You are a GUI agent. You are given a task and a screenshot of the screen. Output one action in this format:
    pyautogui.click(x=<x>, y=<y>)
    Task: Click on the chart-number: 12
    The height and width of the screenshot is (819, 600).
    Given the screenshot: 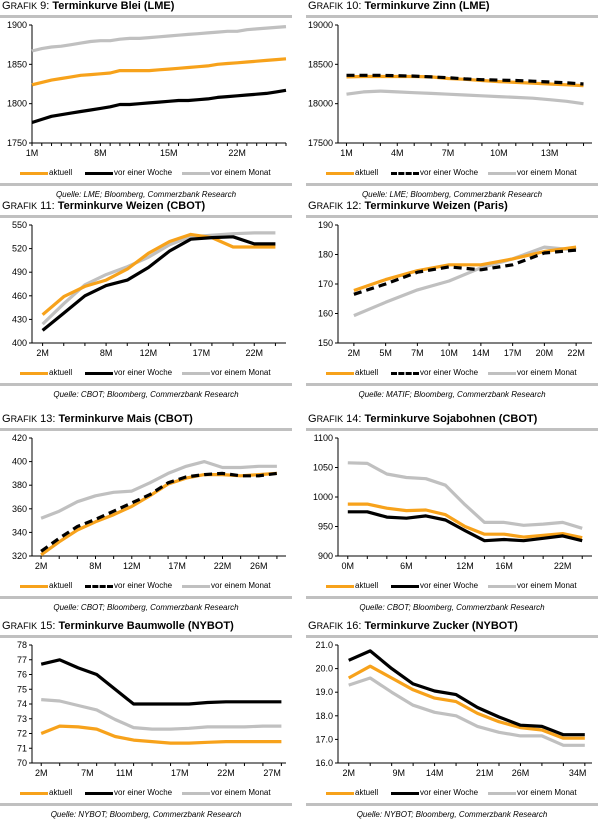 What is the action you would take?
    pyautogui.click(x=352, y=206)
    